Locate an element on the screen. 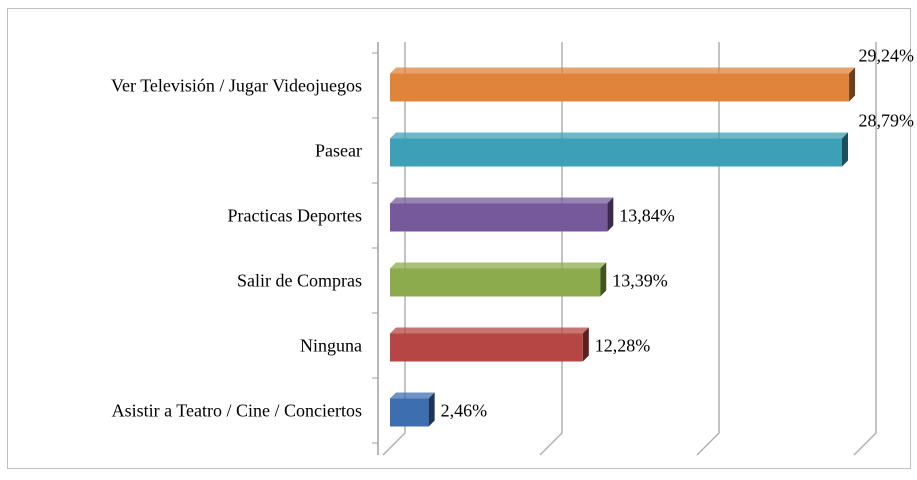 This screenshot has width=917, height=480. y-tick-label: Practicas Deportes is located at coordinates (295, 216).